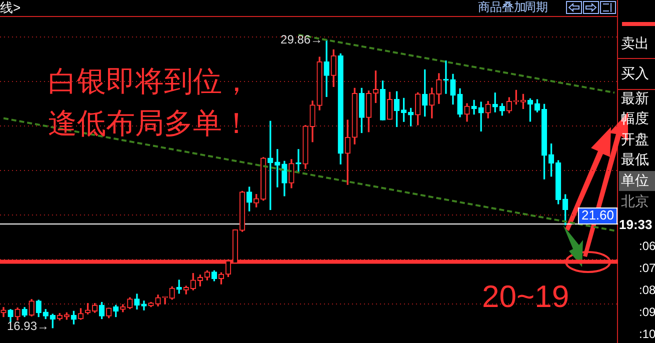  I want to click on text: :09, so click(647, 312).